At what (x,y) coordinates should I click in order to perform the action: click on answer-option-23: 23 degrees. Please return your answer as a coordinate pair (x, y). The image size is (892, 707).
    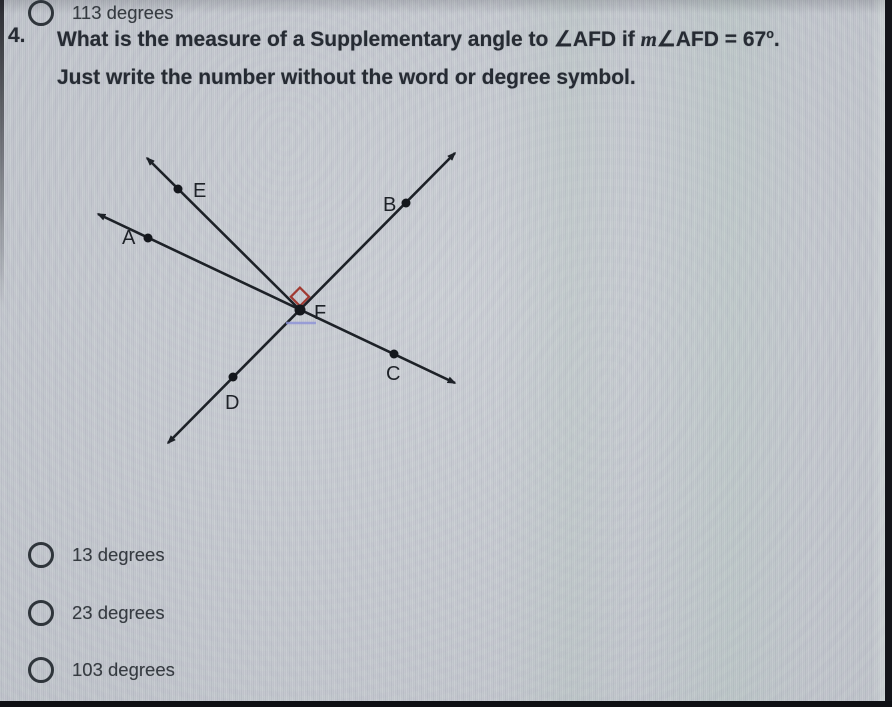
    Looking at the image, I should click on (96, 613).